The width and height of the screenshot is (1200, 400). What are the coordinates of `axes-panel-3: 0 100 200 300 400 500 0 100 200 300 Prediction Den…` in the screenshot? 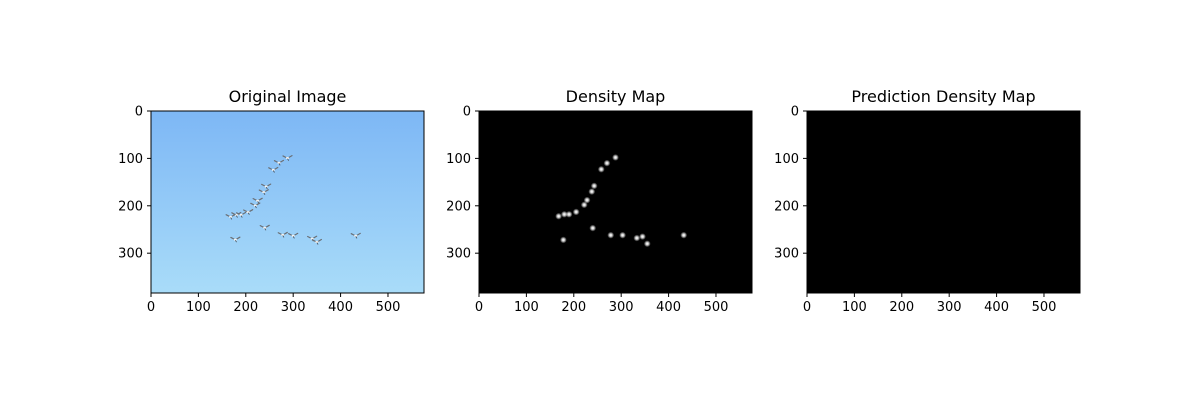 It's located at (927, 201).